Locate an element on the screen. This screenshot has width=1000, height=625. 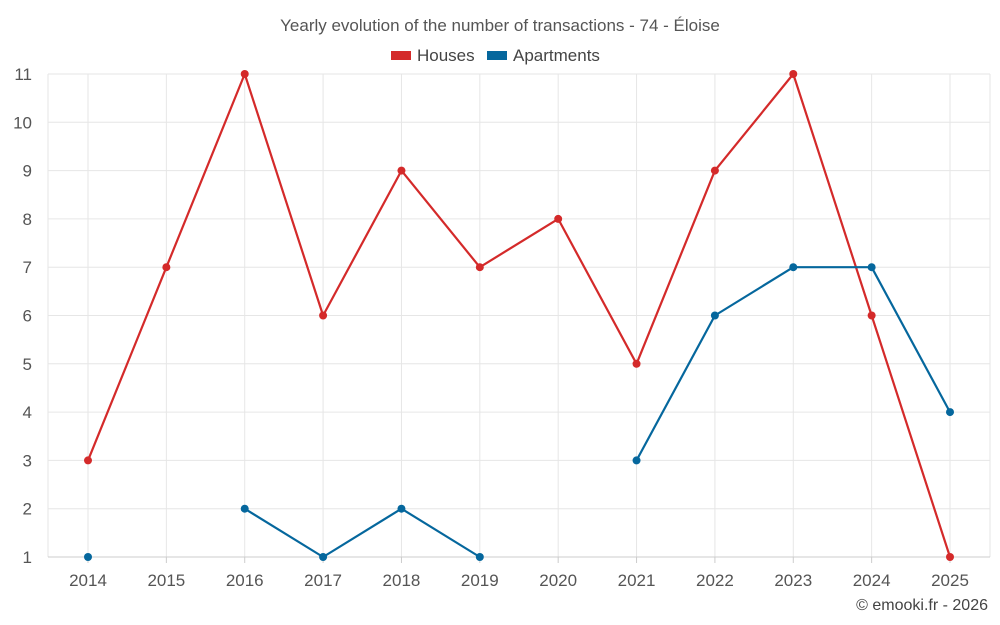
y-tick-label: 10 is located at coordinates (22, 122).